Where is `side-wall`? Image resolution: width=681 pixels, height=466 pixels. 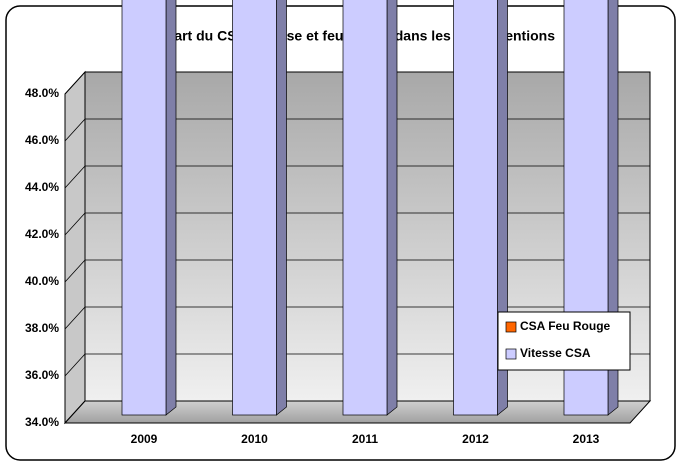
side-wall is located at coordinates (75, 247).